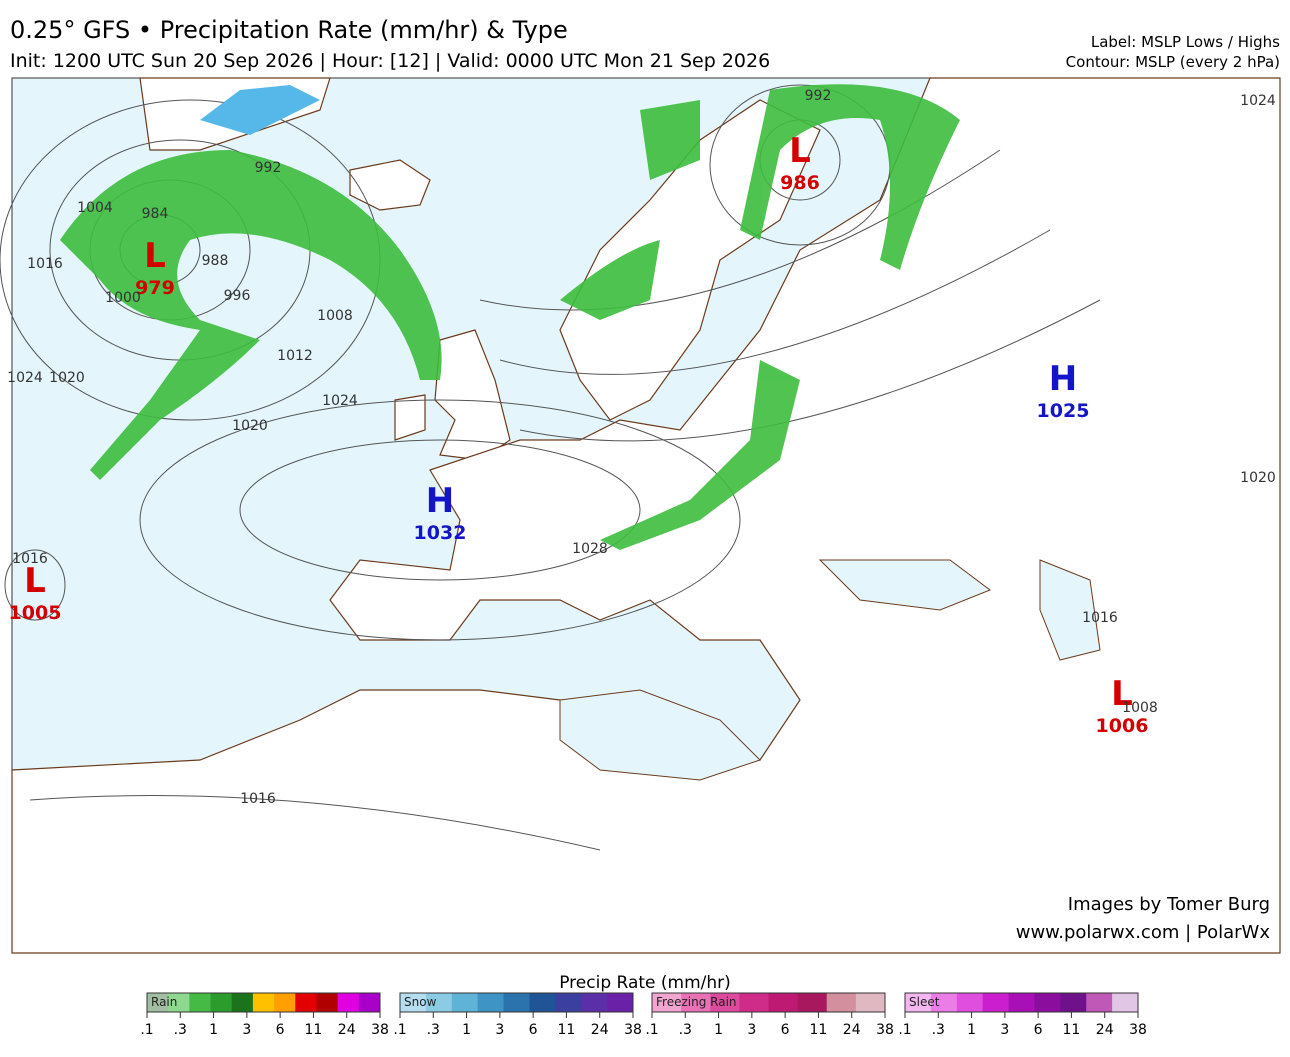  I want to click on label-note: Label: MSLP Lows / Highs, so click(1185, 42).